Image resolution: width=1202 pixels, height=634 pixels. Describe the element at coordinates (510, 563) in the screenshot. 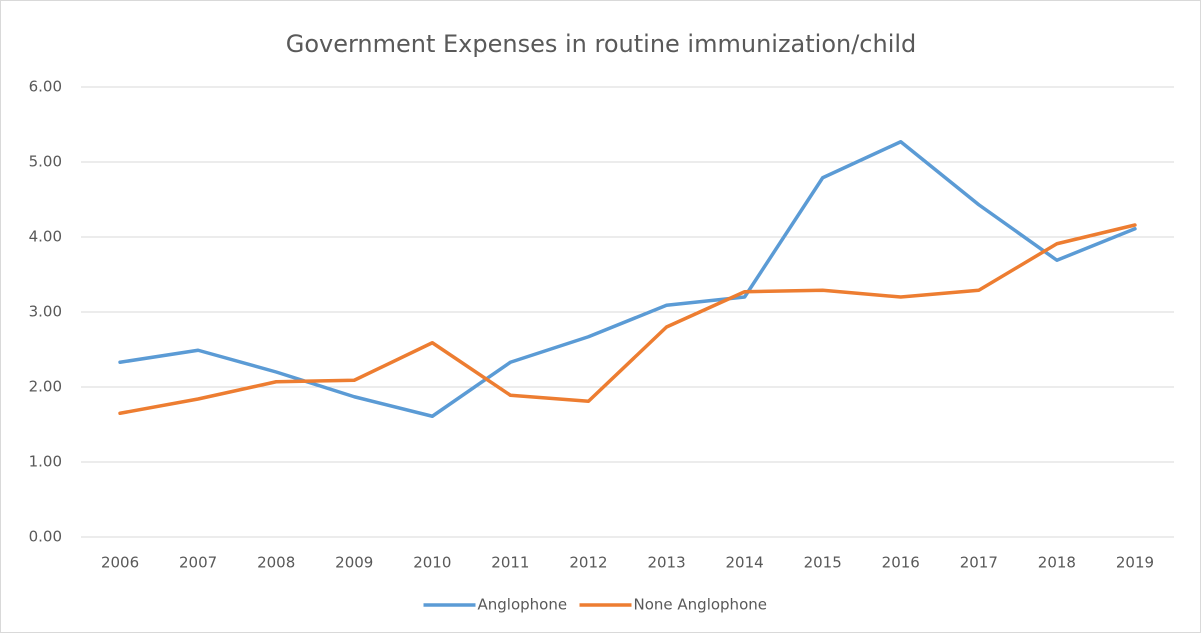

I see `x-tick-label: 2011` at that location.